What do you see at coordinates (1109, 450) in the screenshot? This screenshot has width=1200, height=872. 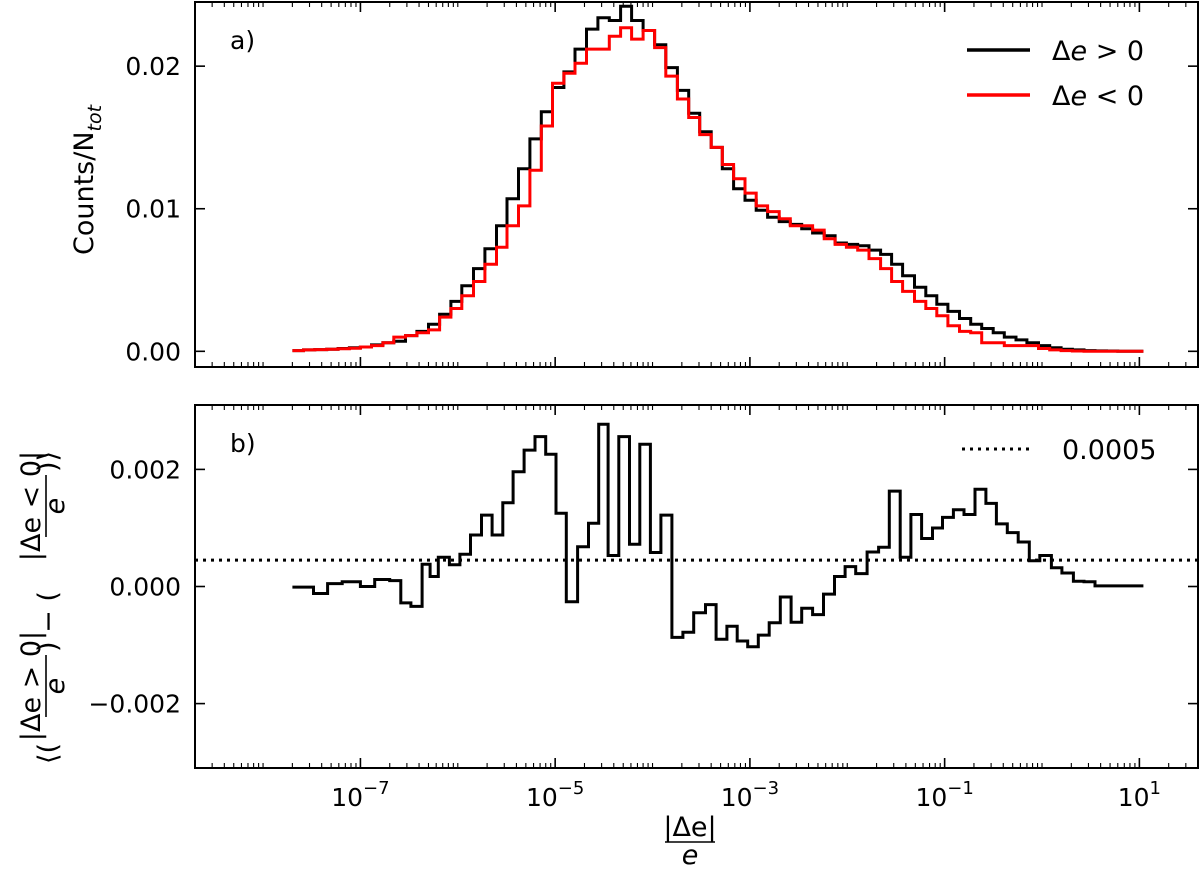 I see `hline-legend-label: 0.0005` at bounding box center [1109, 450].